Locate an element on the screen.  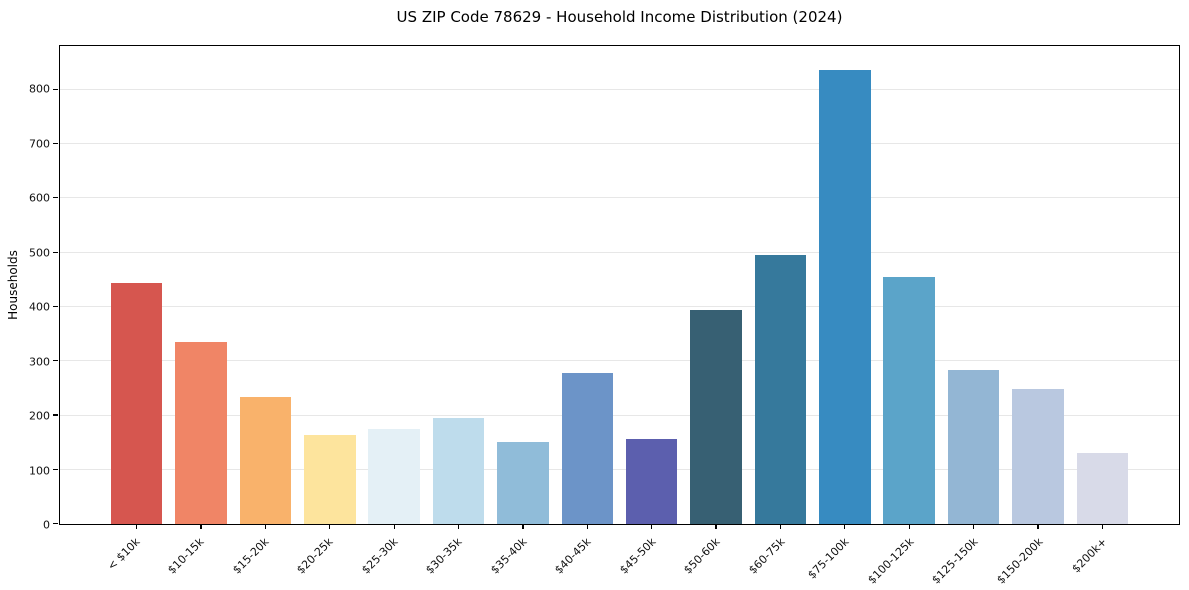
bar-$40-45k is located at coordinates (587, 448).